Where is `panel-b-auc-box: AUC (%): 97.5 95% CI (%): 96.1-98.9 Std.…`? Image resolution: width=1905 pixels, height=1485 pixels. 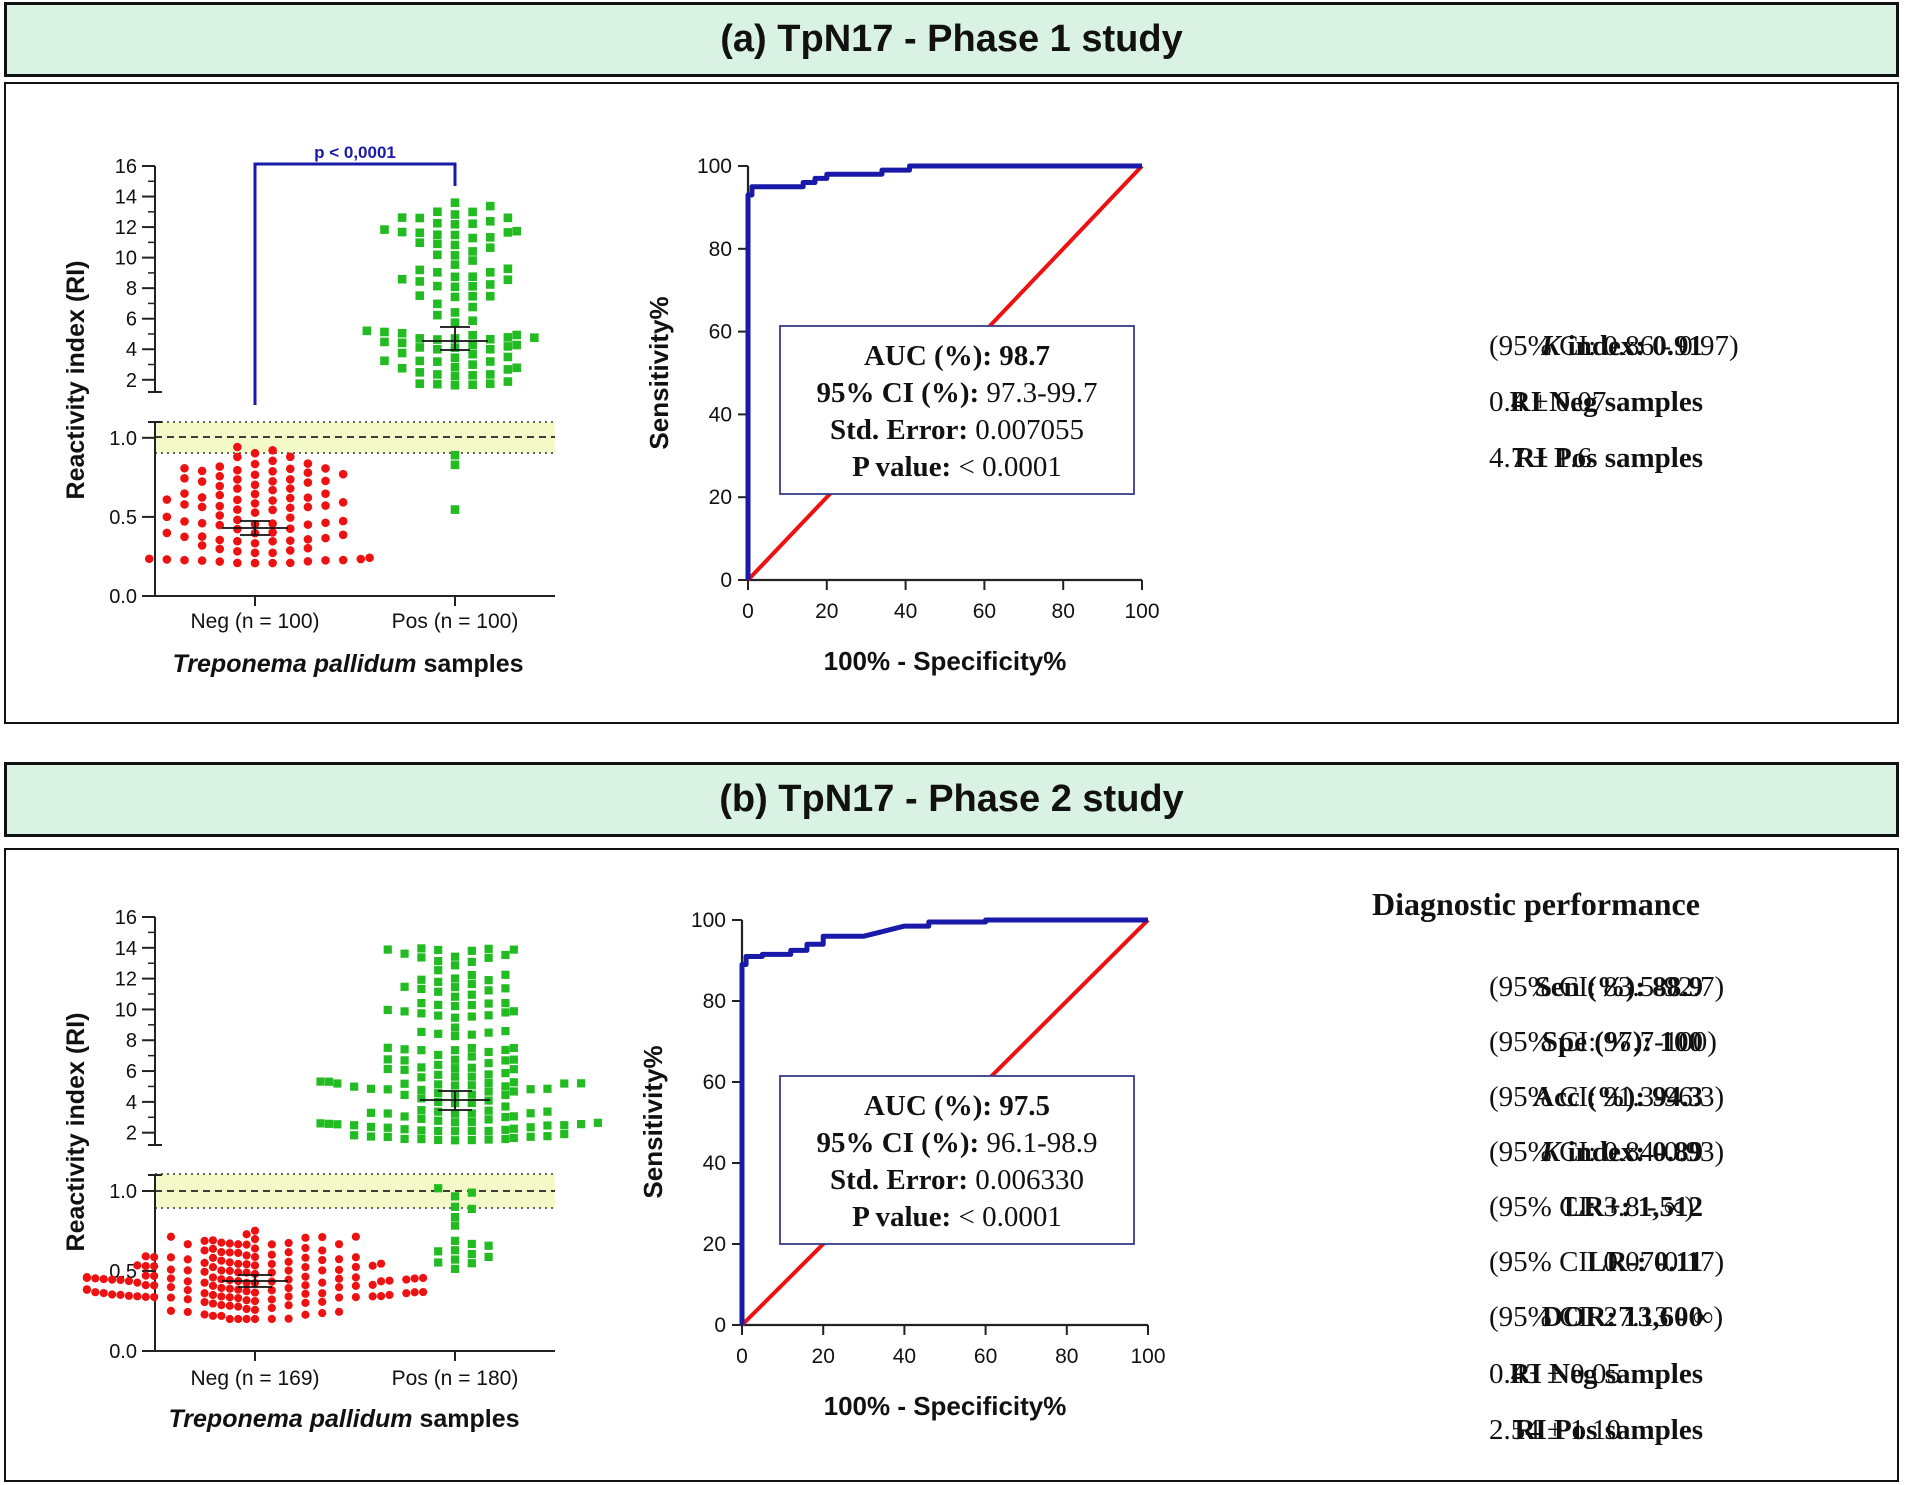 panel-b-auc-box: AUC (%): 97.5 95% CI (%): 96.1-98.9 Std.… is located at coordinates (957, 1160).